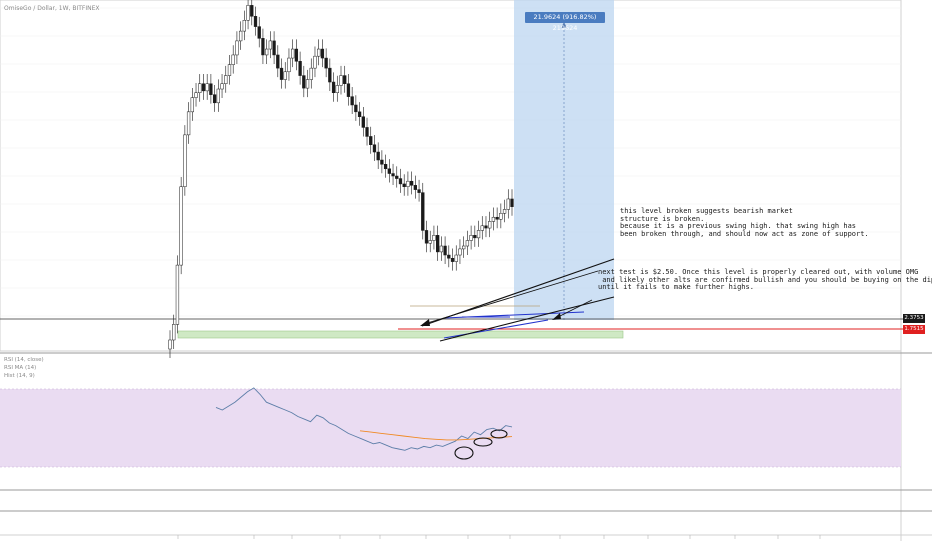 This screenshot has width=932, height=550. Describe the element at coordinates (564, 25) in the screenshot. I see `measure-arrow-head` at that location.